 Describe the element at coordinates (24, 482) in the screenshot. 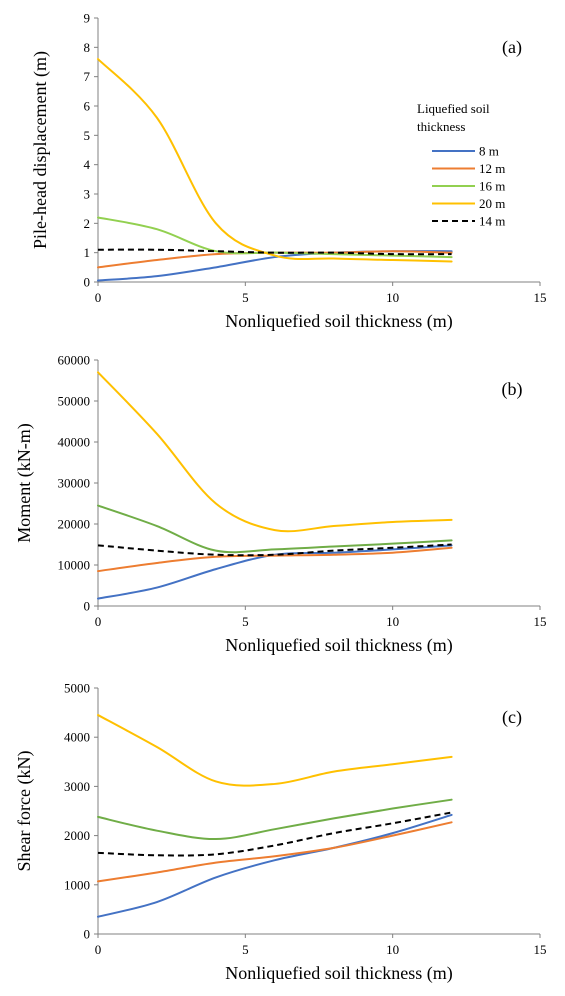

I see `y-axis-label: Moment (kN-m)` at that location.